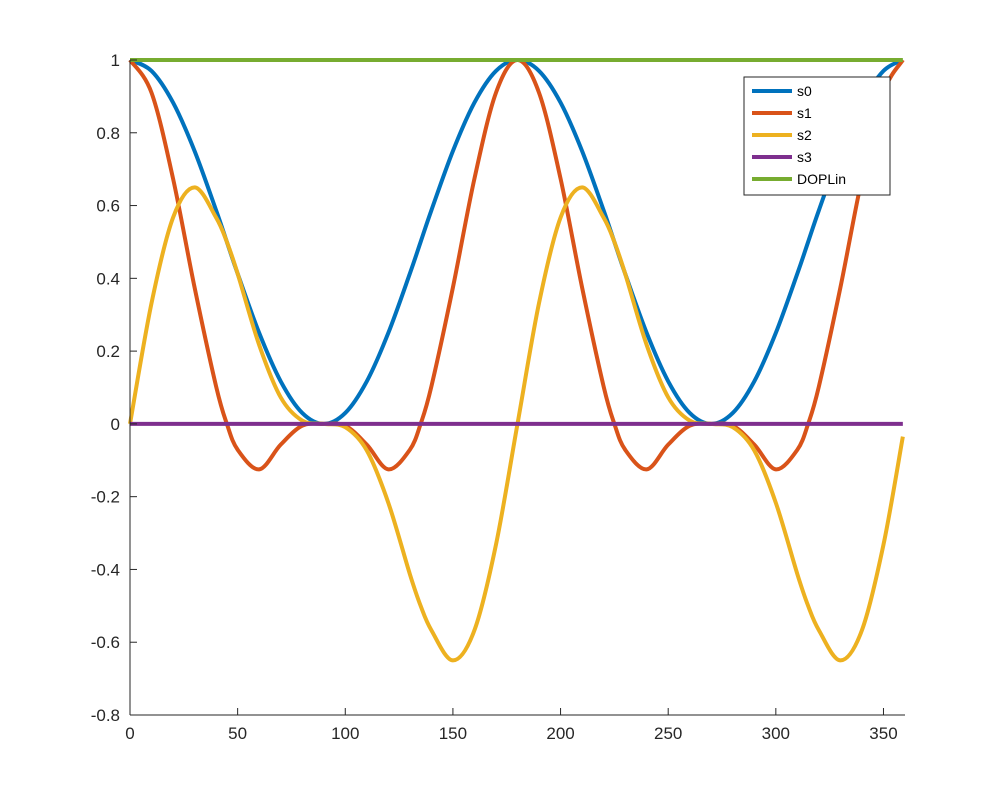 The height and width of the screenshot is (800, 1000). I want to click on y-tick-label: -0.2, so click(105, 497).